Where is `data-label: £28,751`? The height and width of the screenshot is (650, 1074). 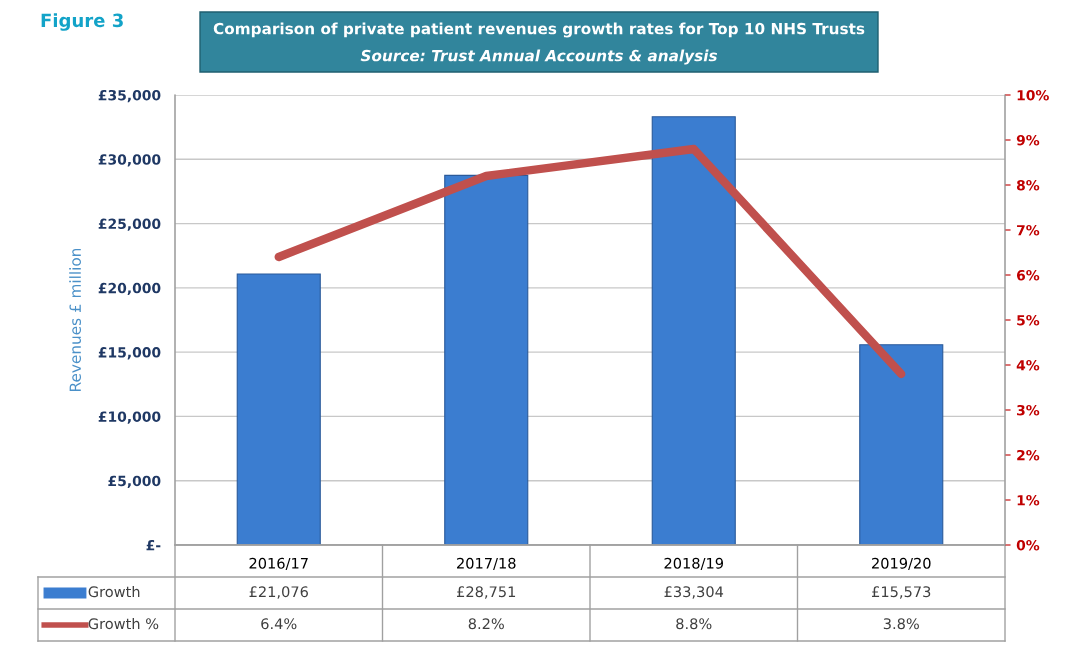
data-label: £28,751 is located at coordinates (486, 592).